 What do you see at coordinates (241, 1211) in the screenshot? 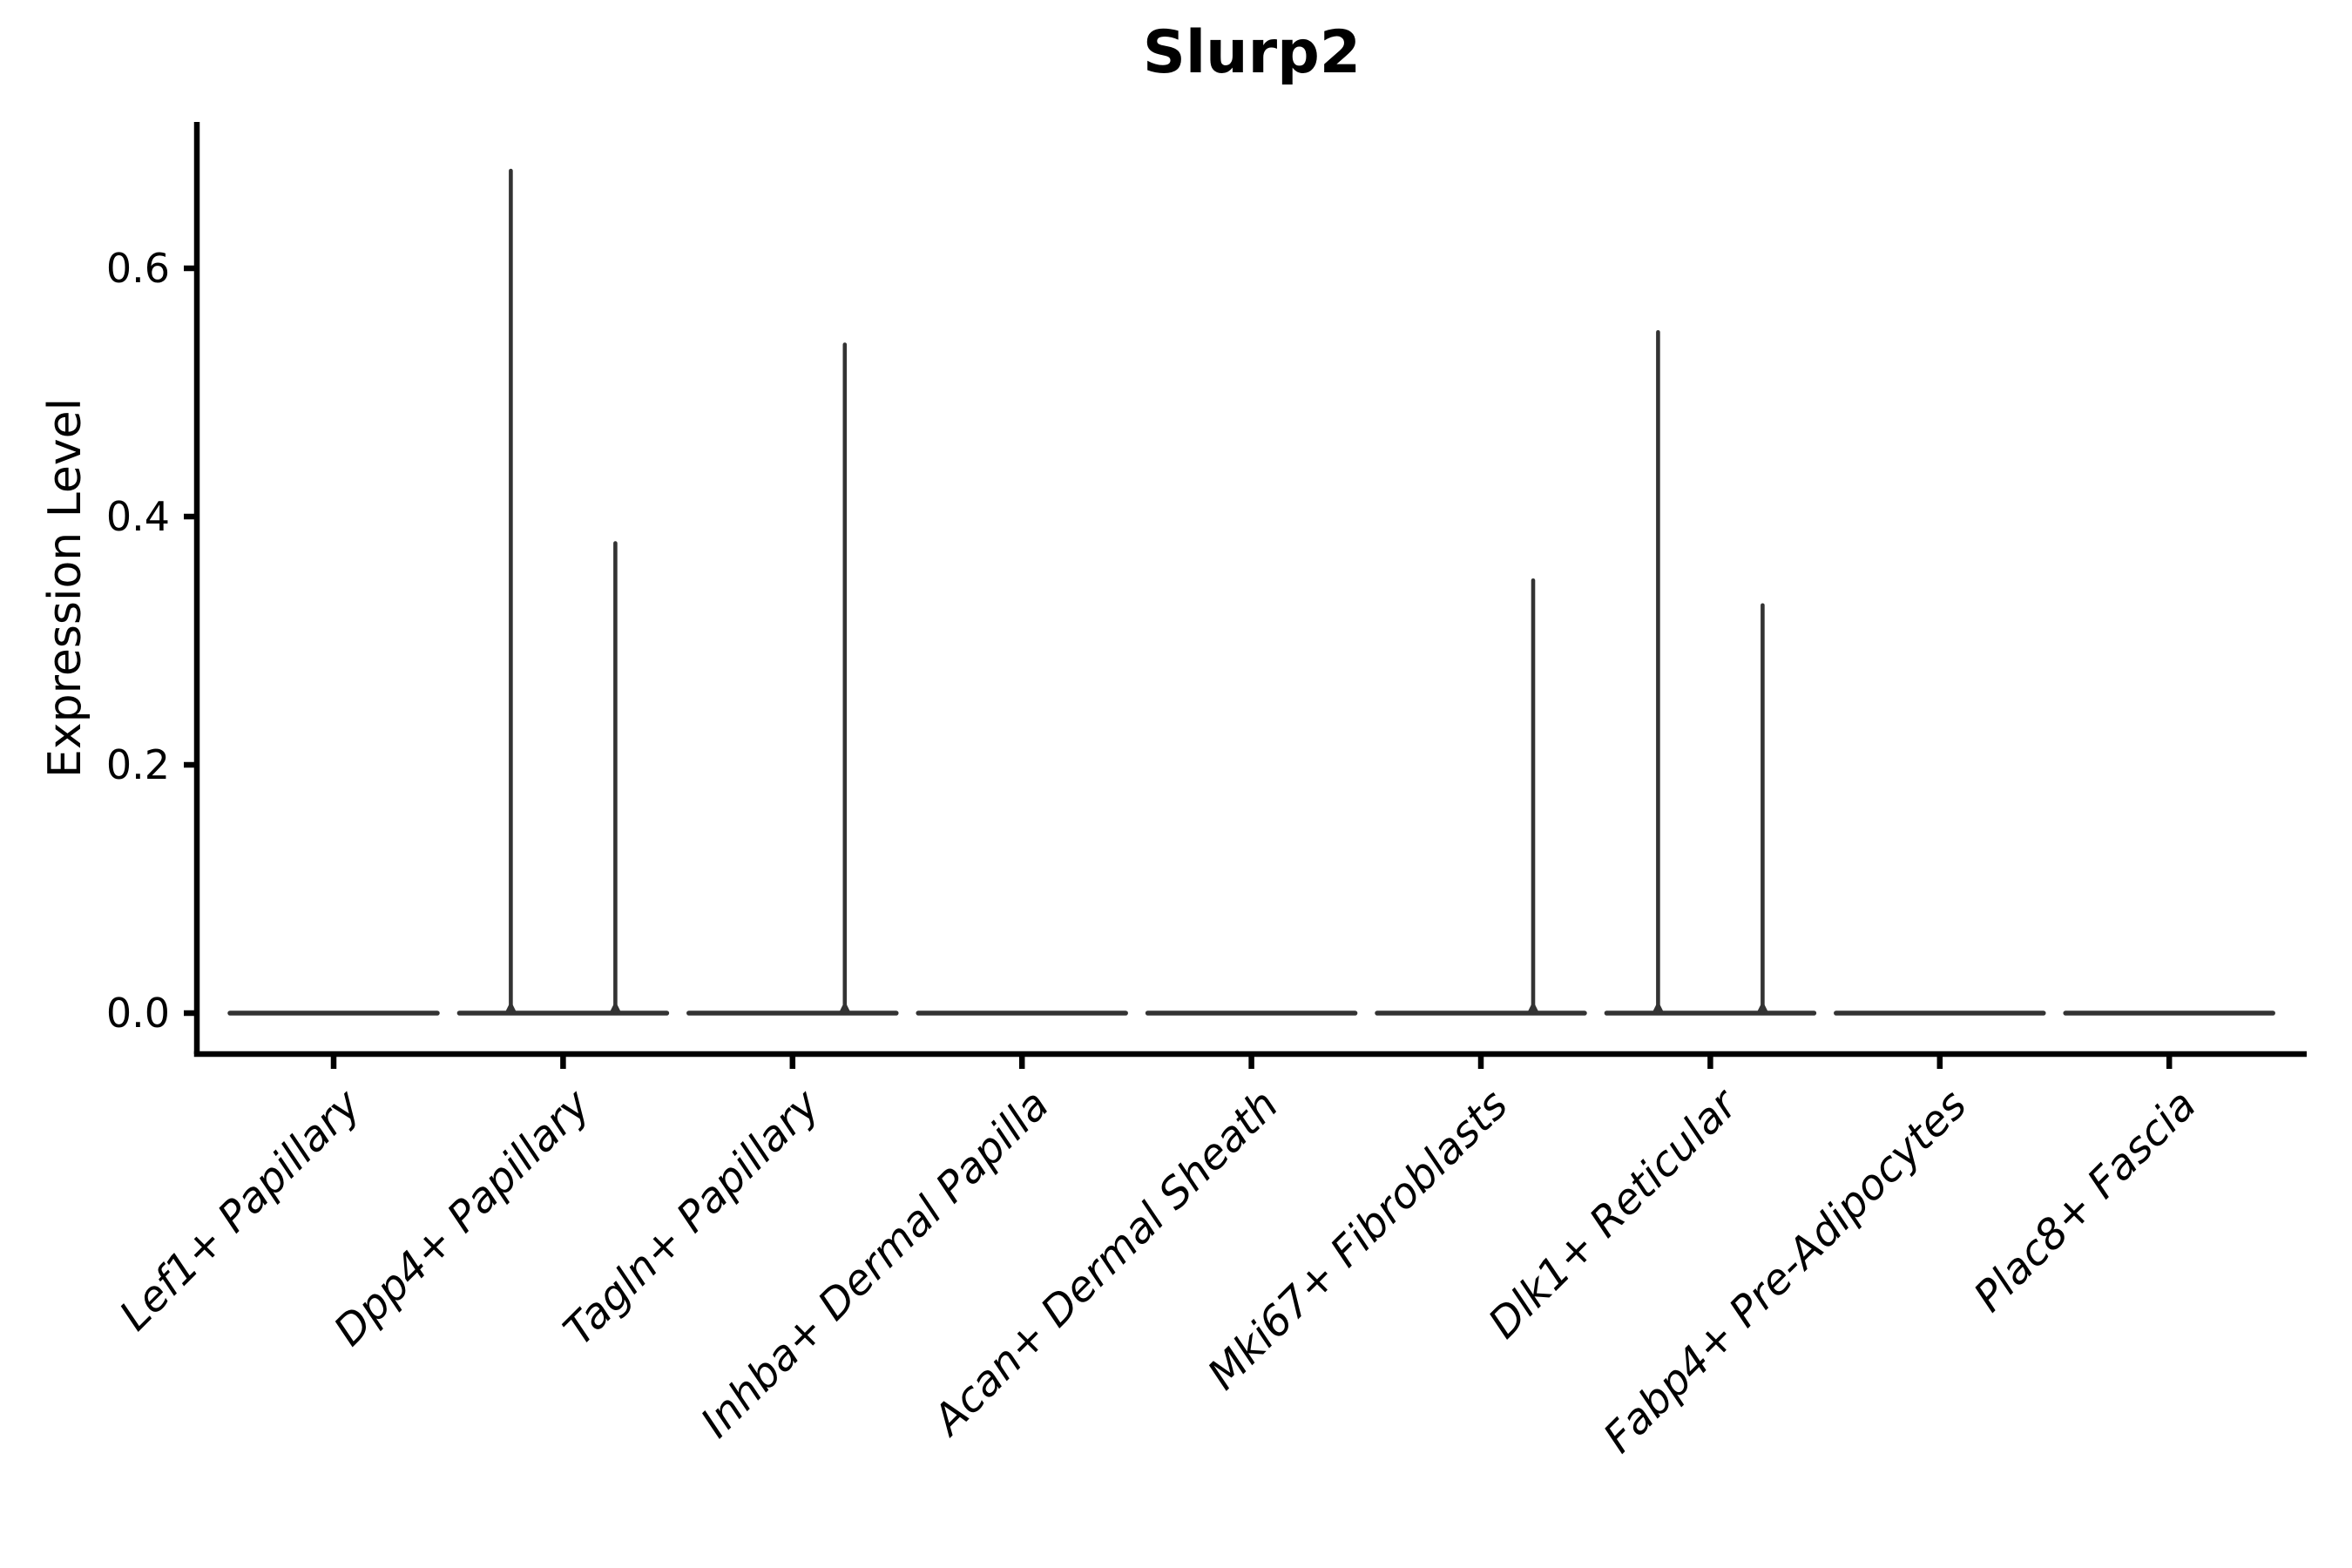
I see `x-tick-label: Lef1+ Papillary` at bounding box center [241, 1211].